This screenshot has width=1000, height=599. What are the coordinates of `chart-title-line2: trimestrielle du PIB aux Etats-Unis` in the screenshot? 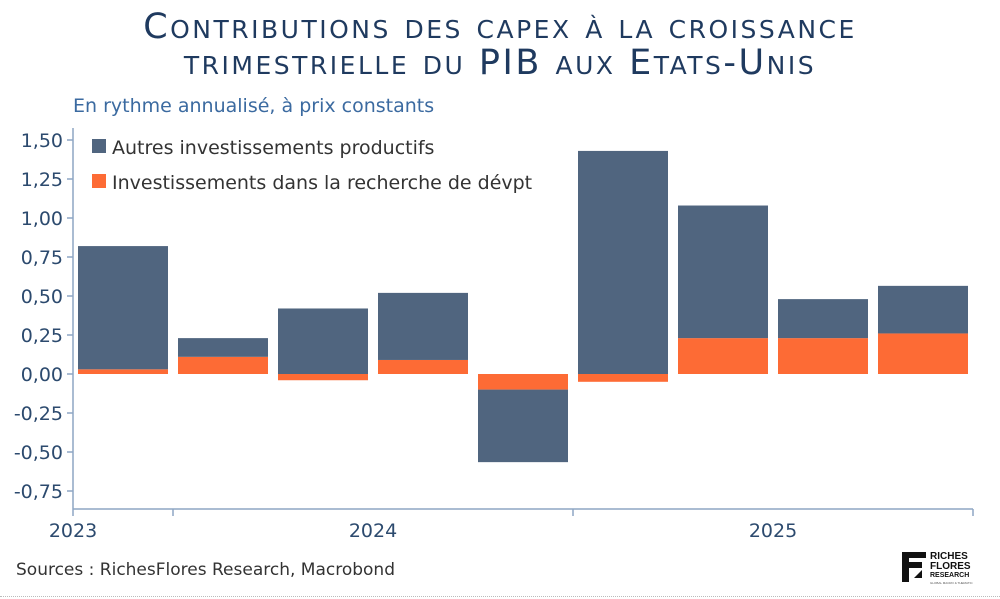 It's located at (500, 63).